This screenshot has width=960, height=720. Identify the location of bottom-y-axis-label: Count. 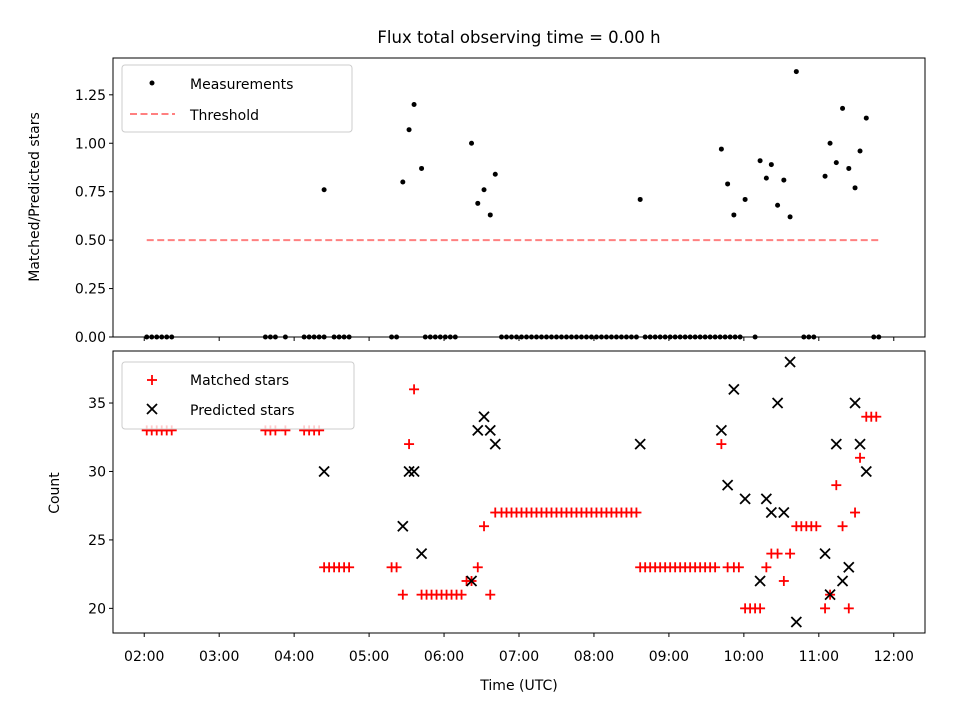
(55, 493).